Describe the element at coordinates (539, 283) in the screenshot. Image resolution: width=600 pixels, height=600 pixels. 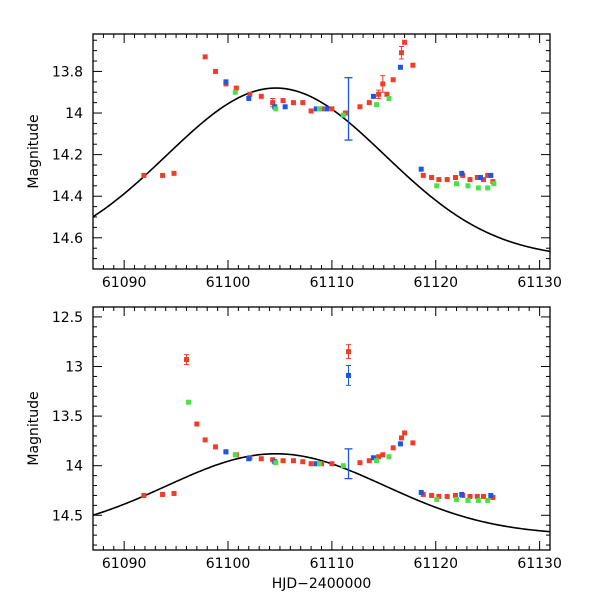
I see `x-tick-label: 61130` at that location.